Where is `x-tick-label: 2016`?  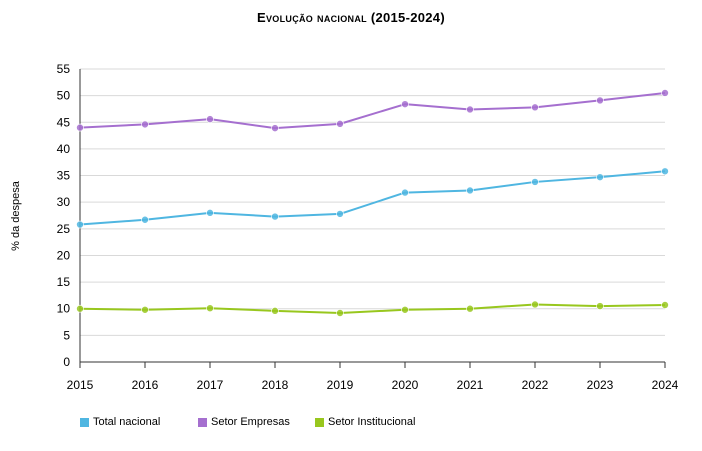
x-tick-label: 2016 is located at coordinates (145, 385).